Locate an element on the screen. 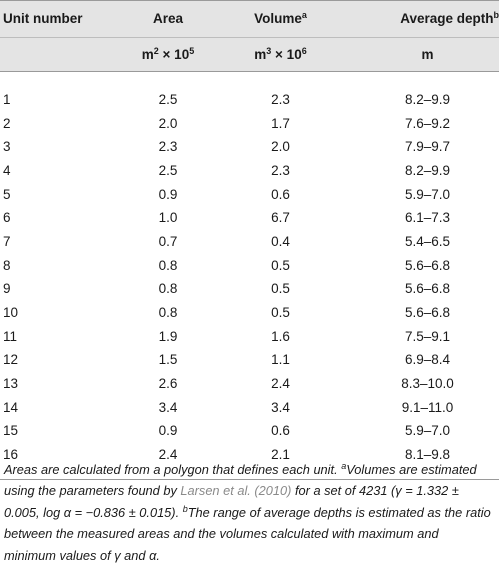 The image size is (499, 571). cell-volume: 1.6 is located at coordinates (280, 336).